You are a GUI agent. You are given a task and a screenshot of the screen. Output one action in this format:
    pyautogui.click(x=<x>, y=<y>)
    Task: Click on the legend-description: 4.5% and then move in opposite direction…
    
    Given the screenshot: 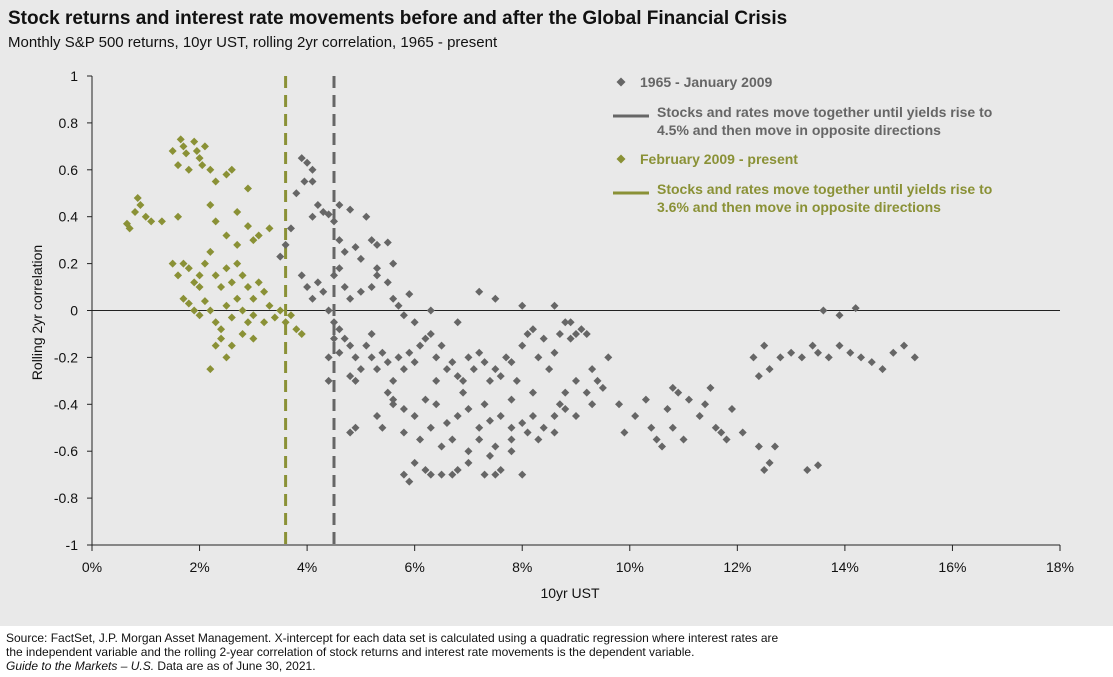 What is the action you would take?
    pyautogui.click(x=799, y=130)
    